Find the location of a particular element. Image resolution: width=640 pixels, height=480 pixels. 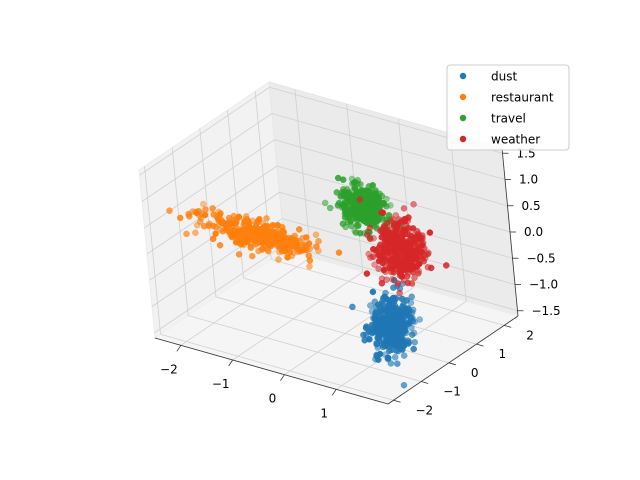

legend-marker-dust is located at coordinates (463, 76).